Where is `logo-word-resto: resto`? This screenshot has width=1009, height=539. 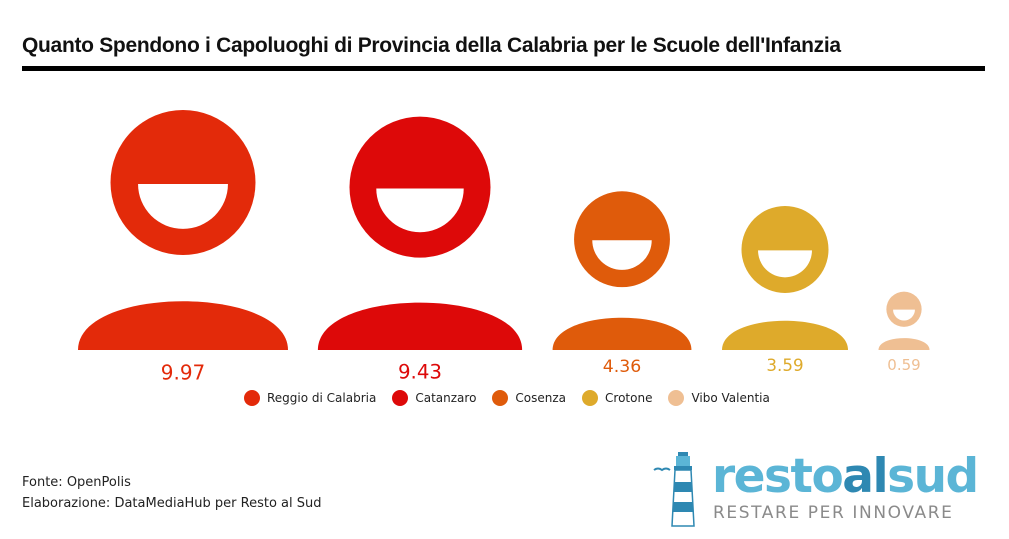 logo-word-resto: resto is located at coordinates (778, 476).